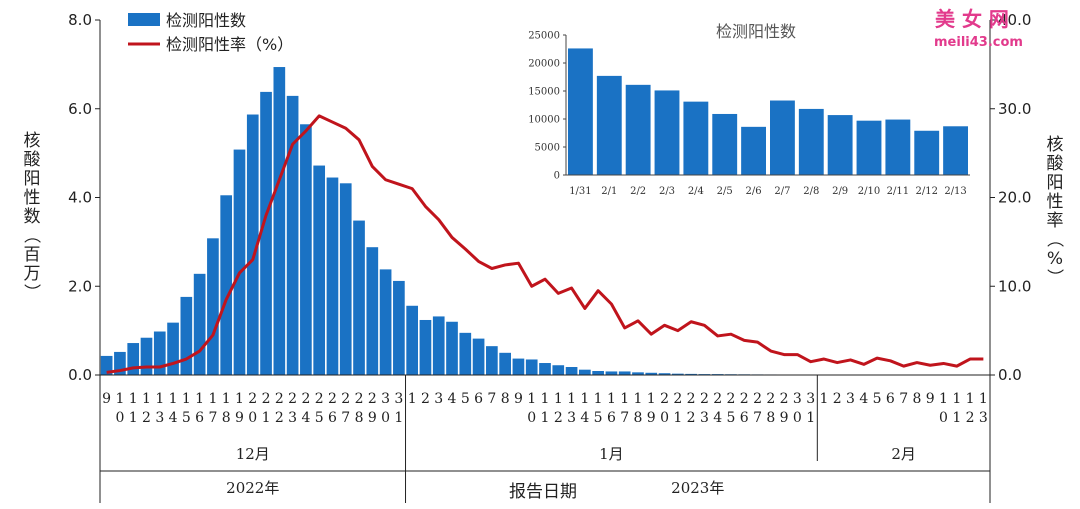 This screenshot has height=509, width=1080. I want to click on day-tick-14-1: 3, so click(292, 418).